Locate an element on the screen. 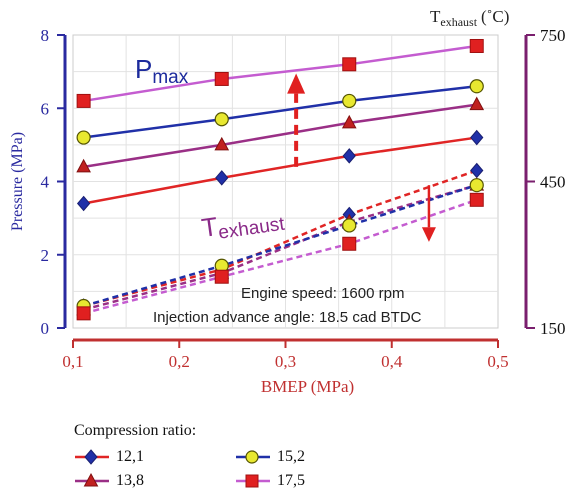  legend-item: 15,2 is located at coordinates (270, 457).